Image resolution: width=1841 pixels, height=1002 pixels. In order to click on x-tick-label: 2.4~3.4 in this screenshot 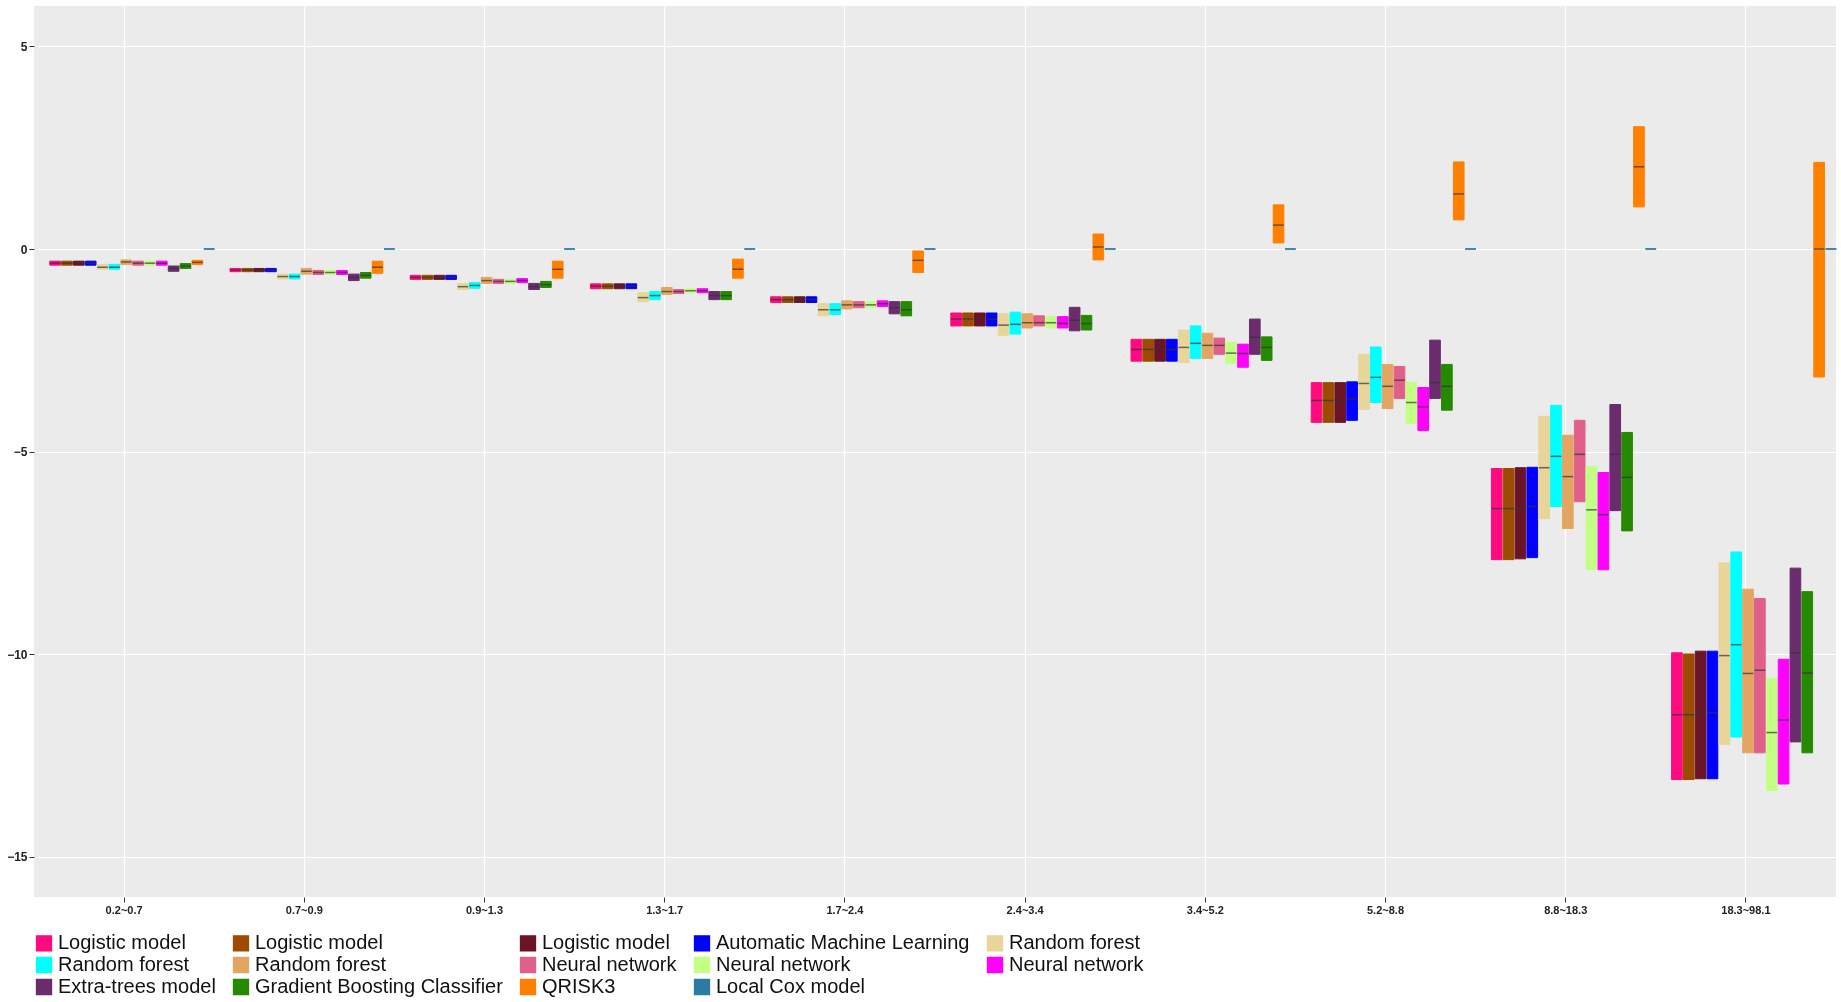, I will do `click(1025, 909)`.